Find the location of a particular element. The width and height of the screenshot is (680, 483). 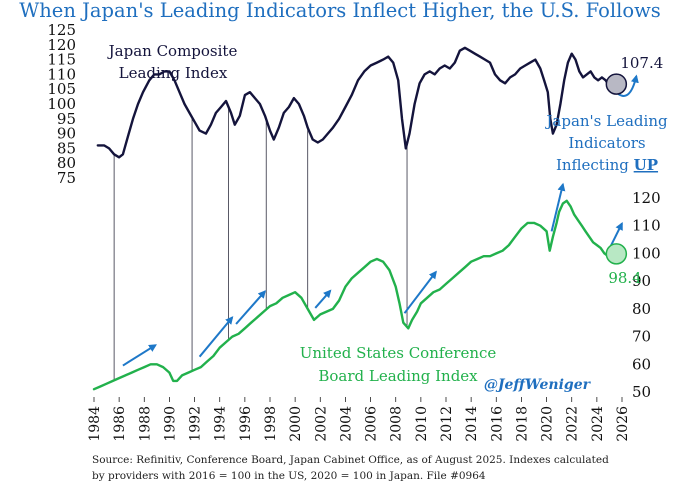

x-tick-label-16: 2016 is located at coordinates (497, 424).